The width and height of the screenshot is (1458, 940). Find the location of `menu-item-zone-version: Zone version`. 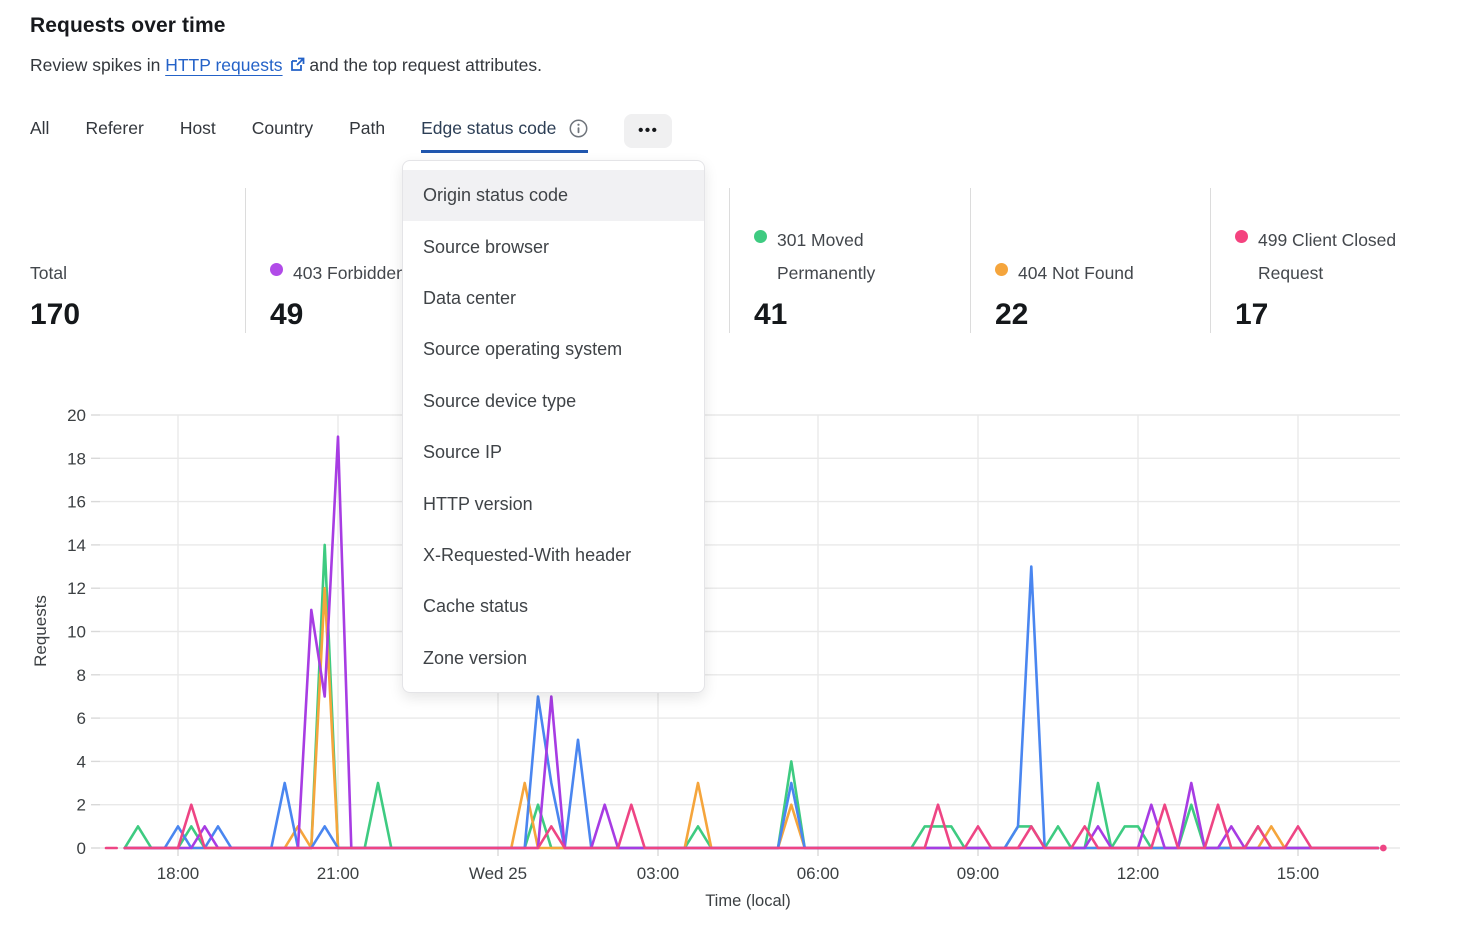

menu-item-zone-version: Zone version is located at coordinates (475, 657).